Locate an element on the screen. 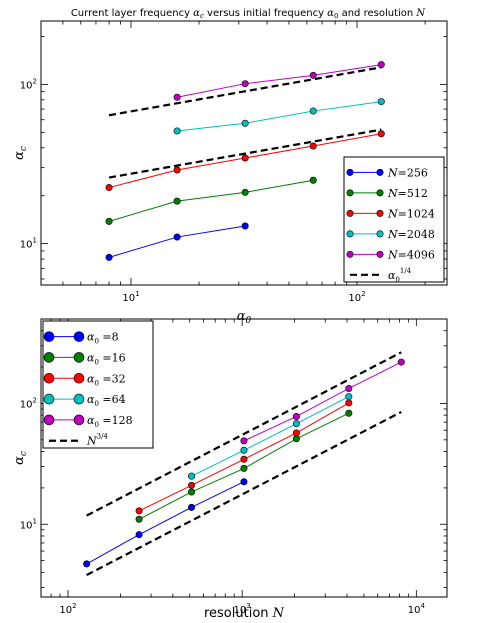 This screenshot has height=623, width=498. reference-line is located at coordinates (245, 91).